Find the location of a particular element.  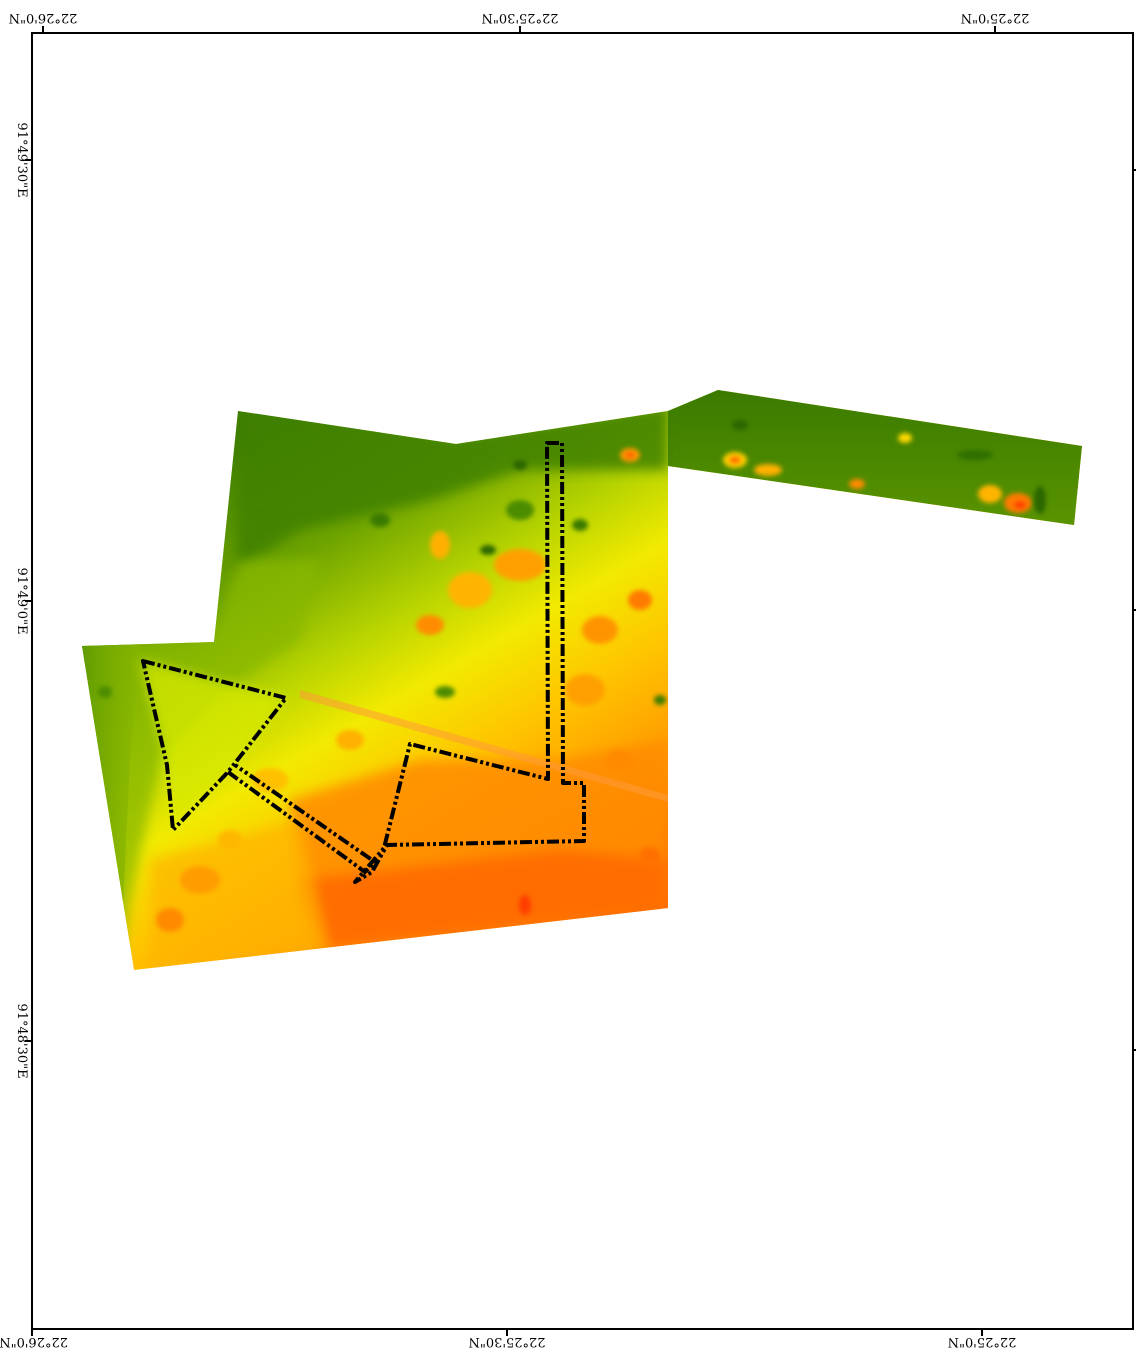

boundary-east-block is located at coordinates (469, 662).